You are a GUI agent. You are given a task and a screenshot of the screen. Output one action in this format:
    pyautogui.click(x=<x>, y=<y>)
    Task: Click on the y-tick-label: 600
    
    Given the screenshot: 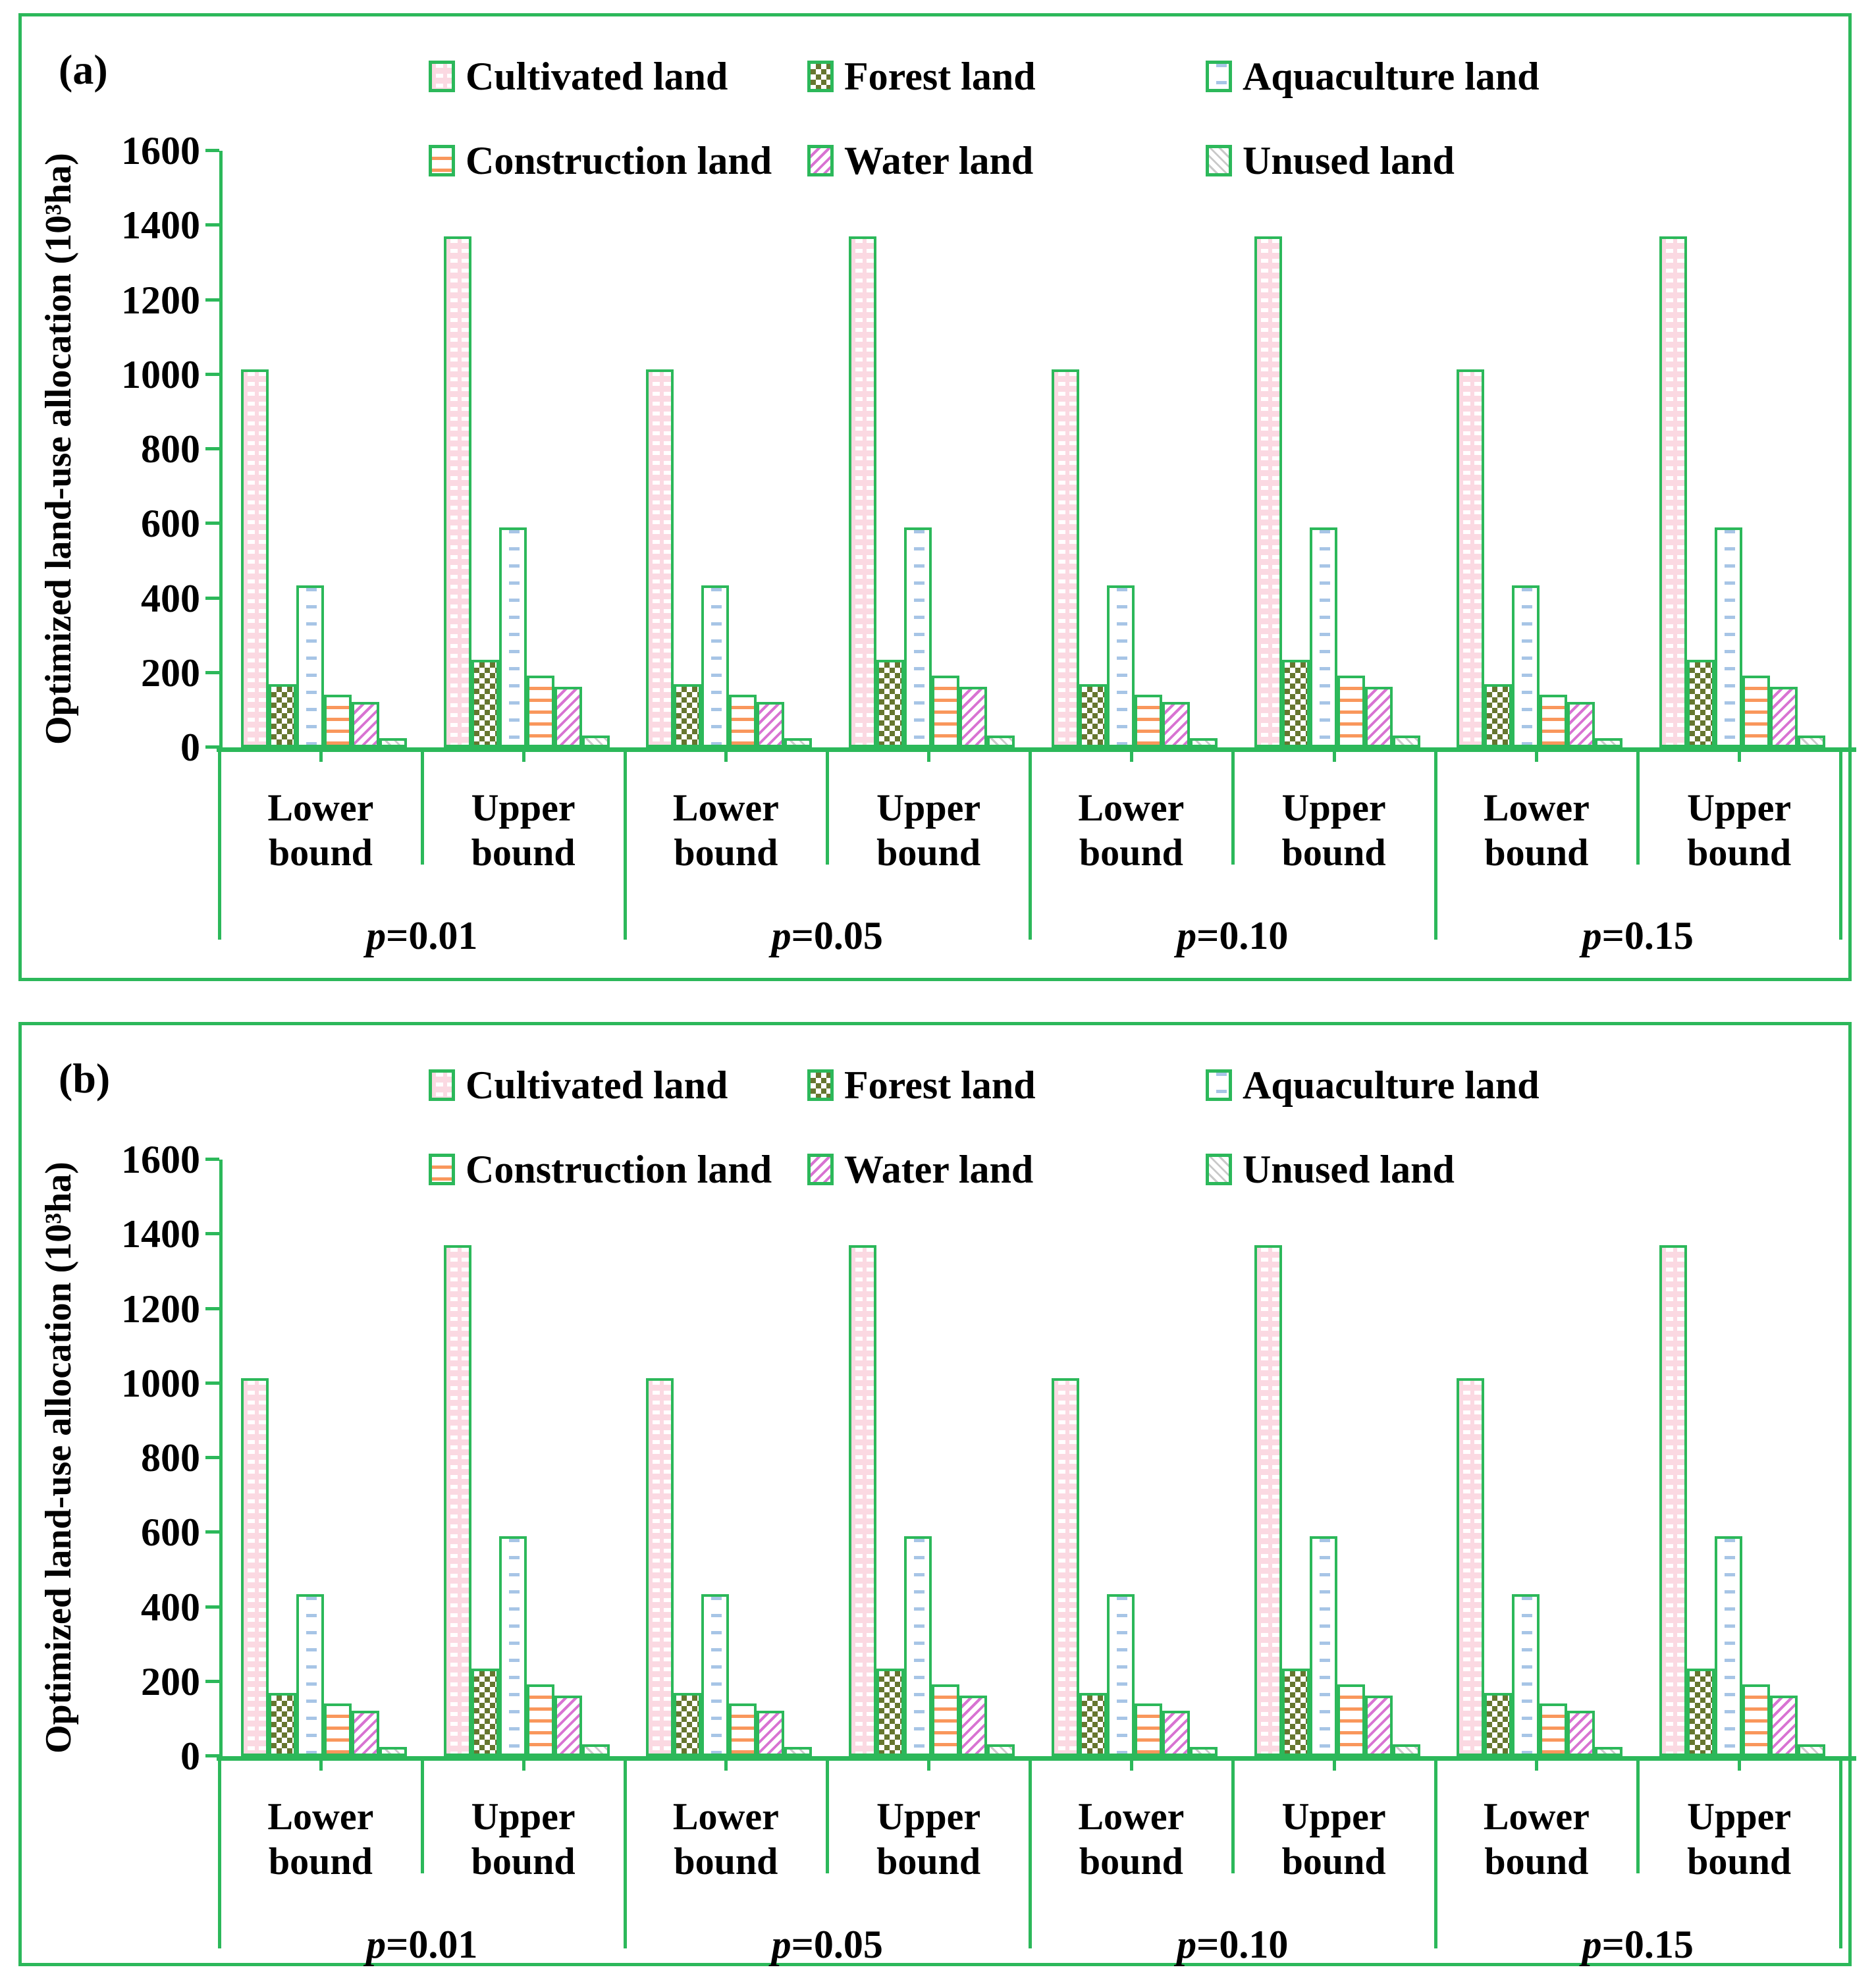 What is the action you would take?
    pyautogui.click(x=171, y=1533)
    